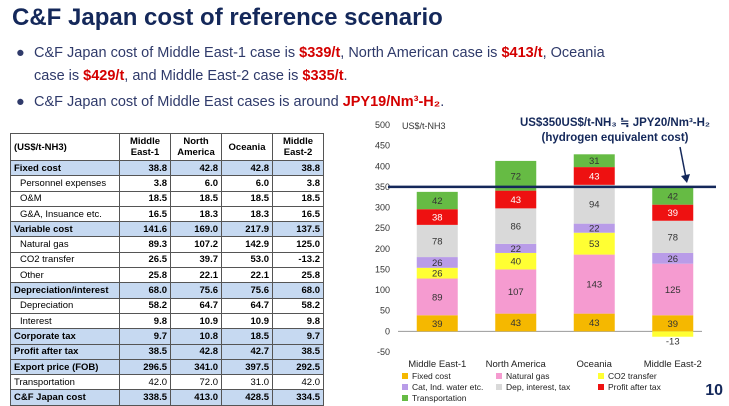  Describe the element at coordinates (298, 336) in the screenshot. I see `table-cell: 9.7` at that location.